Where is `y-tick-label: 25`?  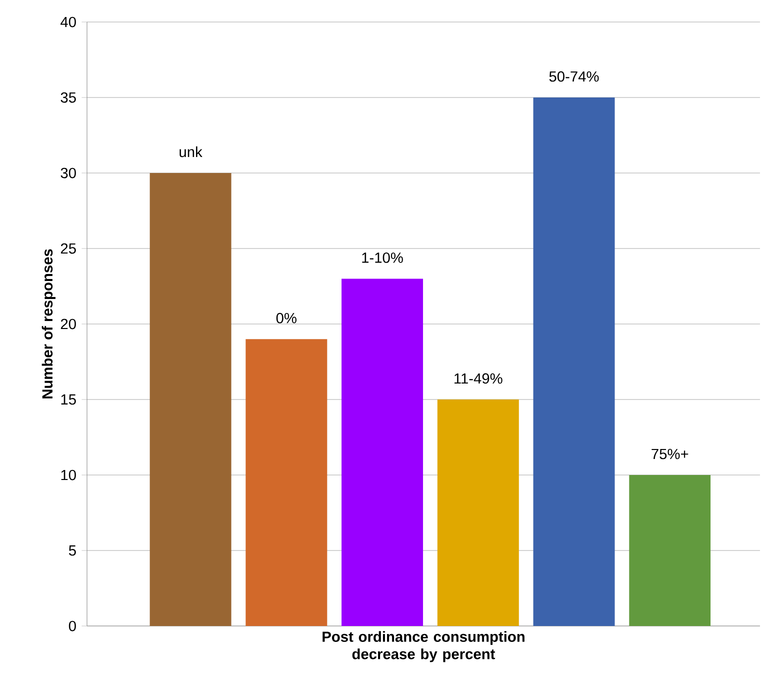 y-tick-label: 25 is located at coordinates (68, 248).